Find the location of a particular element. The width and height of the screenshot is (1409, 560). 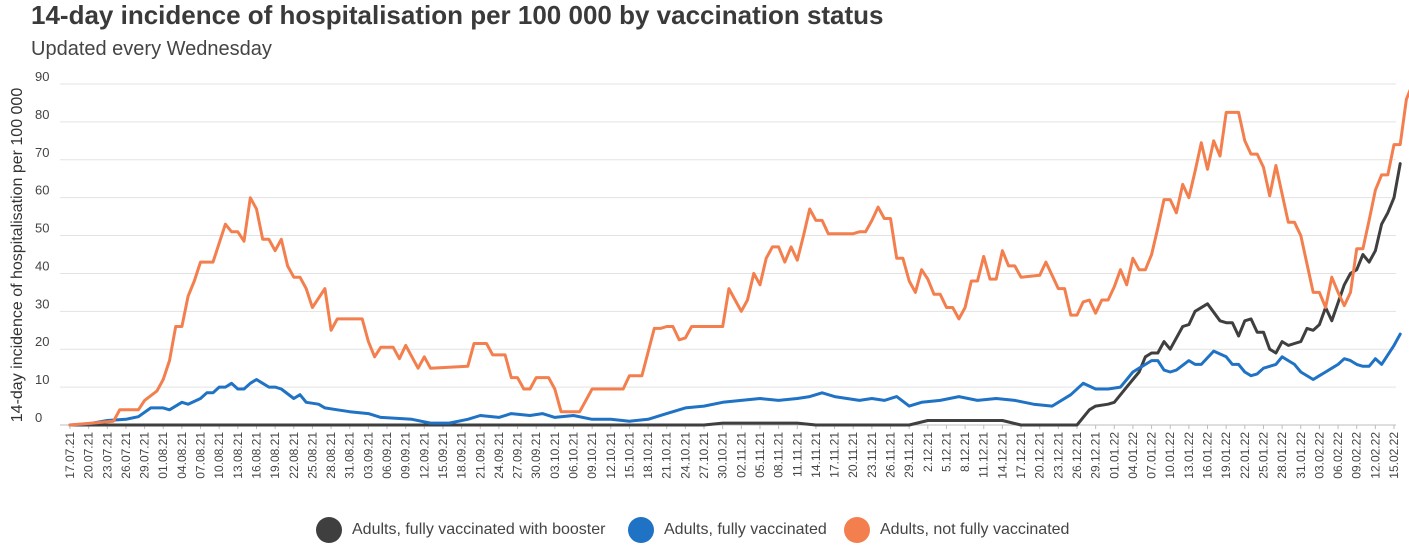

x-tick-label: 28.01.22 is located at coordinates (1282, 455).